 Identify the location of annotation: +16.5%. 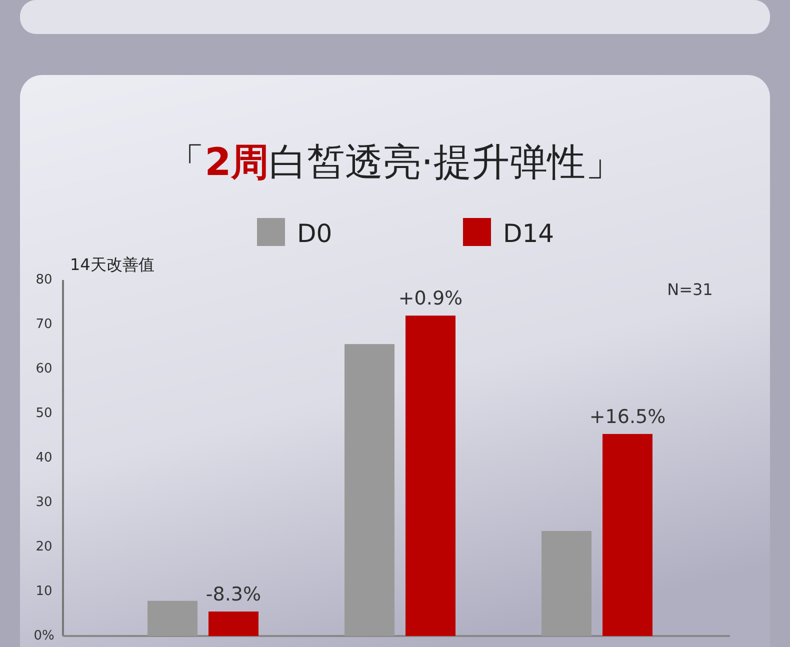
(627, 417).